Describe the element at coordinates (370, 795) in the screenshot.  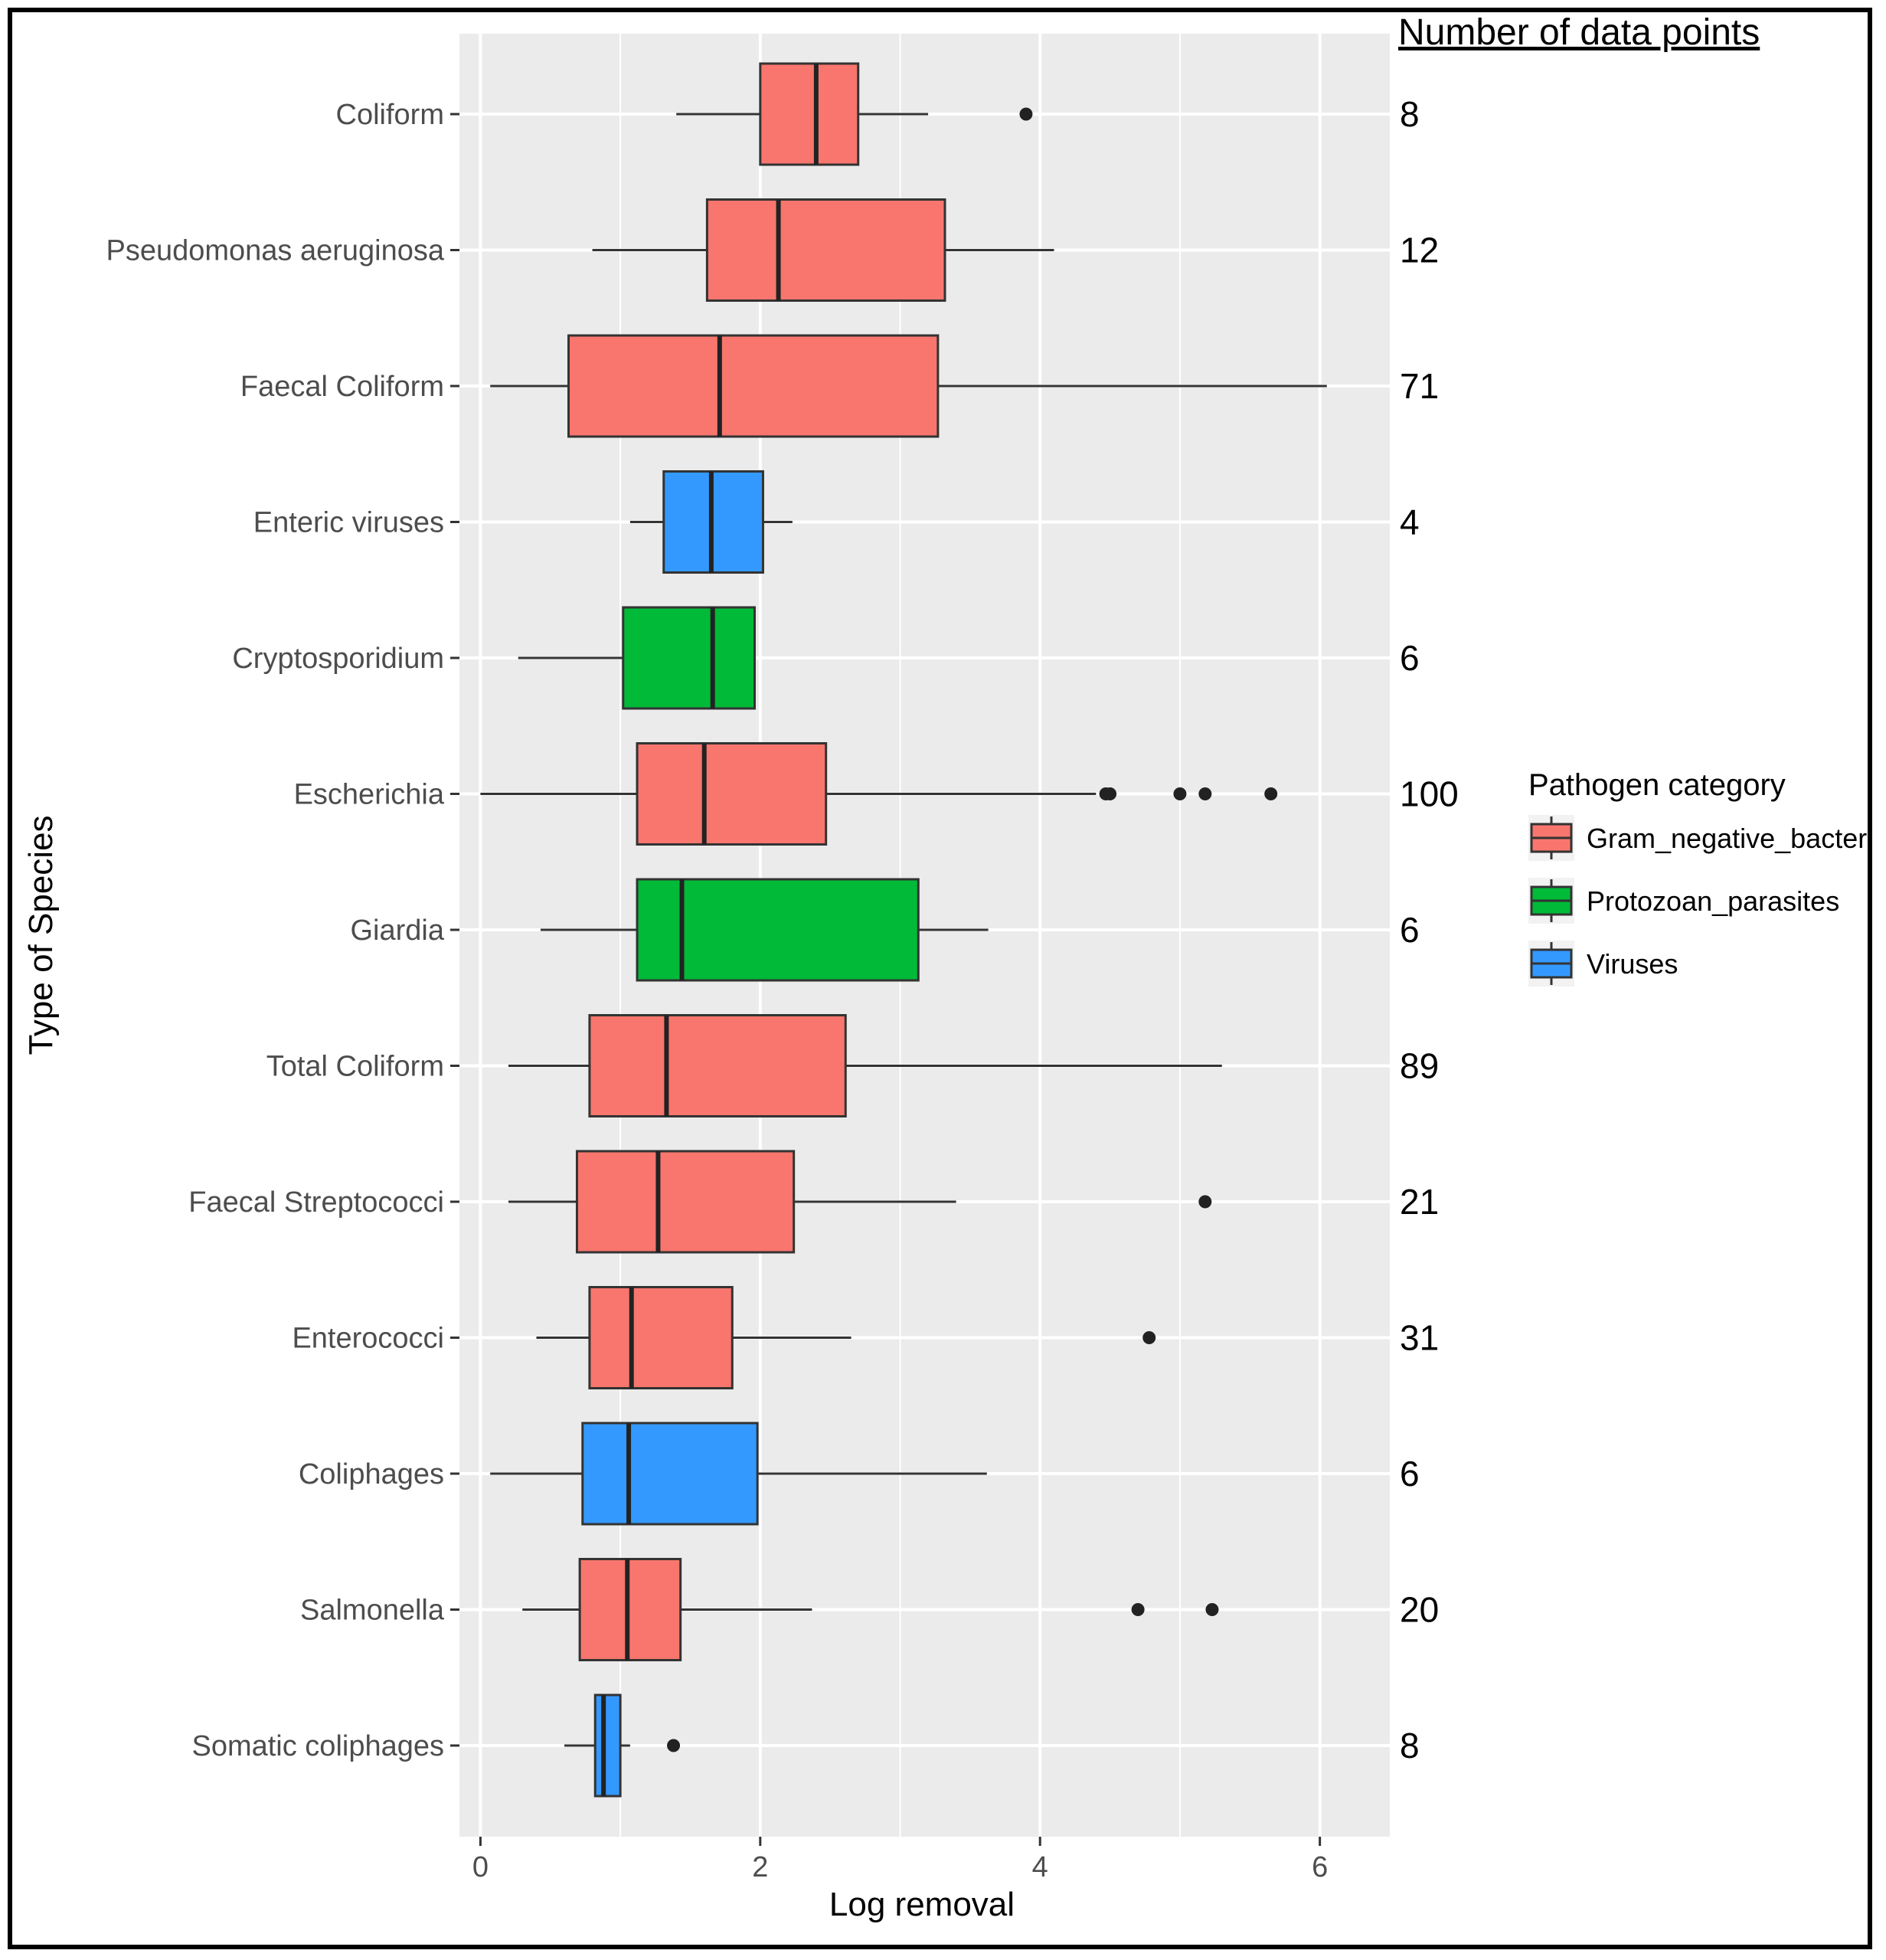
I see `y-tick-label: Escherichia` at that location.